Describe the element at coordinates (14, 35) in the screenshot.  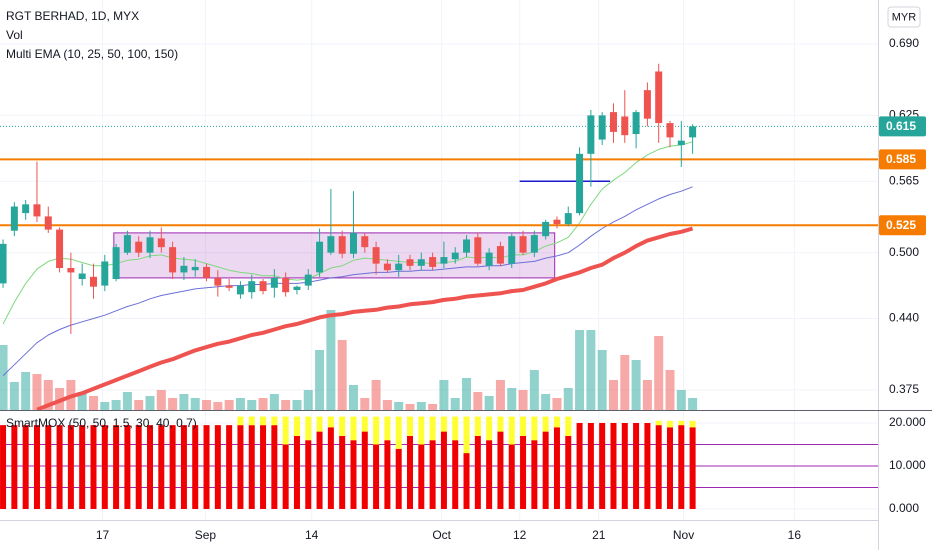
I see `volume-label: Vol` at that location.